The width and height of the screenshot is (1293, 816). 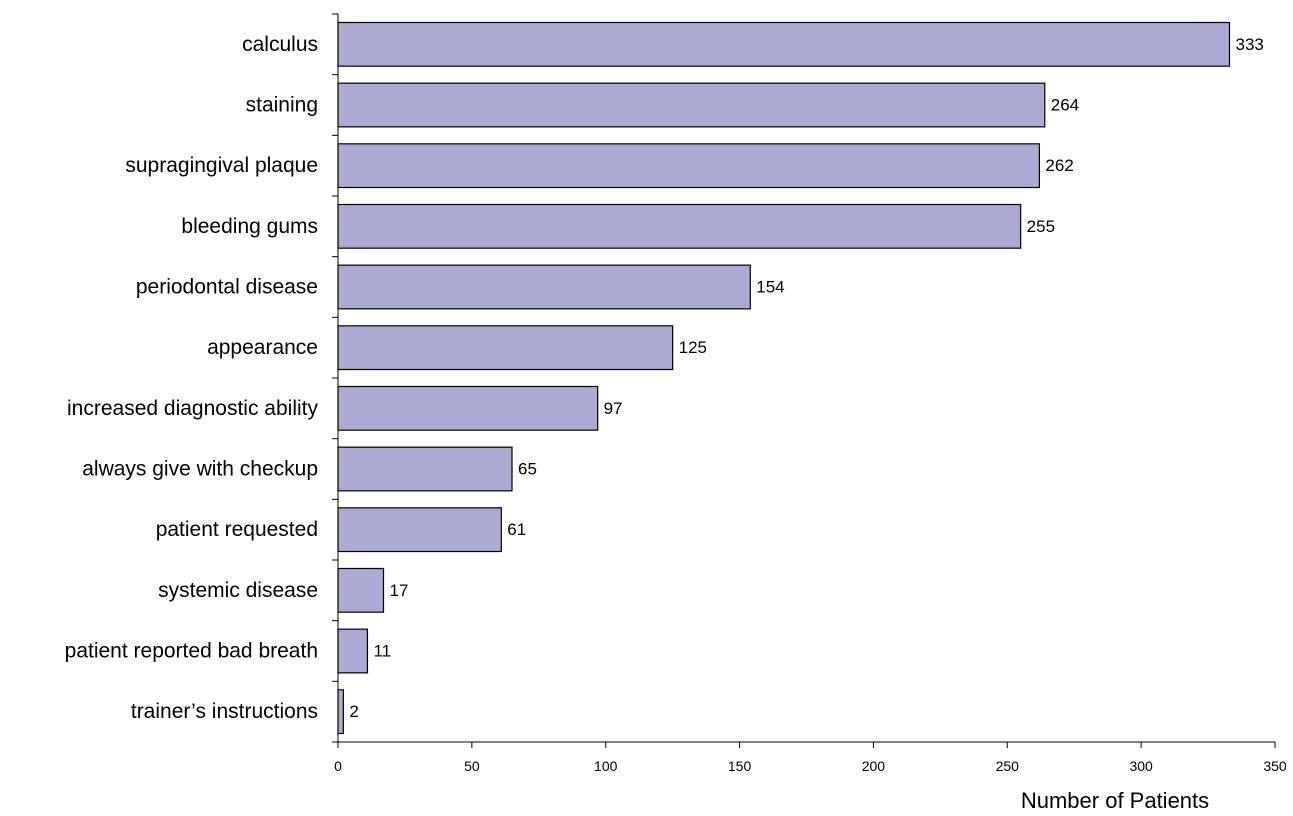 What do you see at coordinates (874, 766) in the screenshot?
I see `x-tick-label: 200` at bounding box center [874, 766].